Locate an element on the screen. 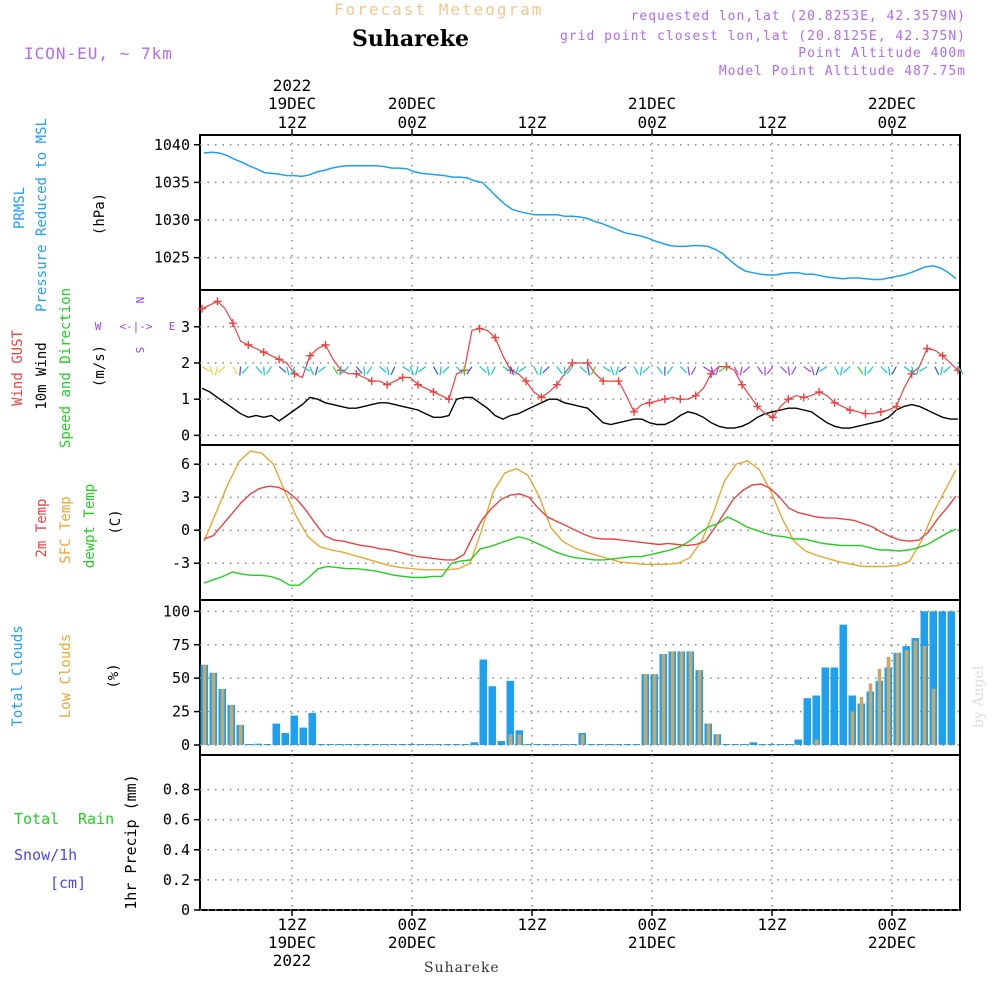 Image resolution: width=1000 pixels, height=1000 pixels. label-sfc-temp: SFC Temp is located at coordinates (66, 529).